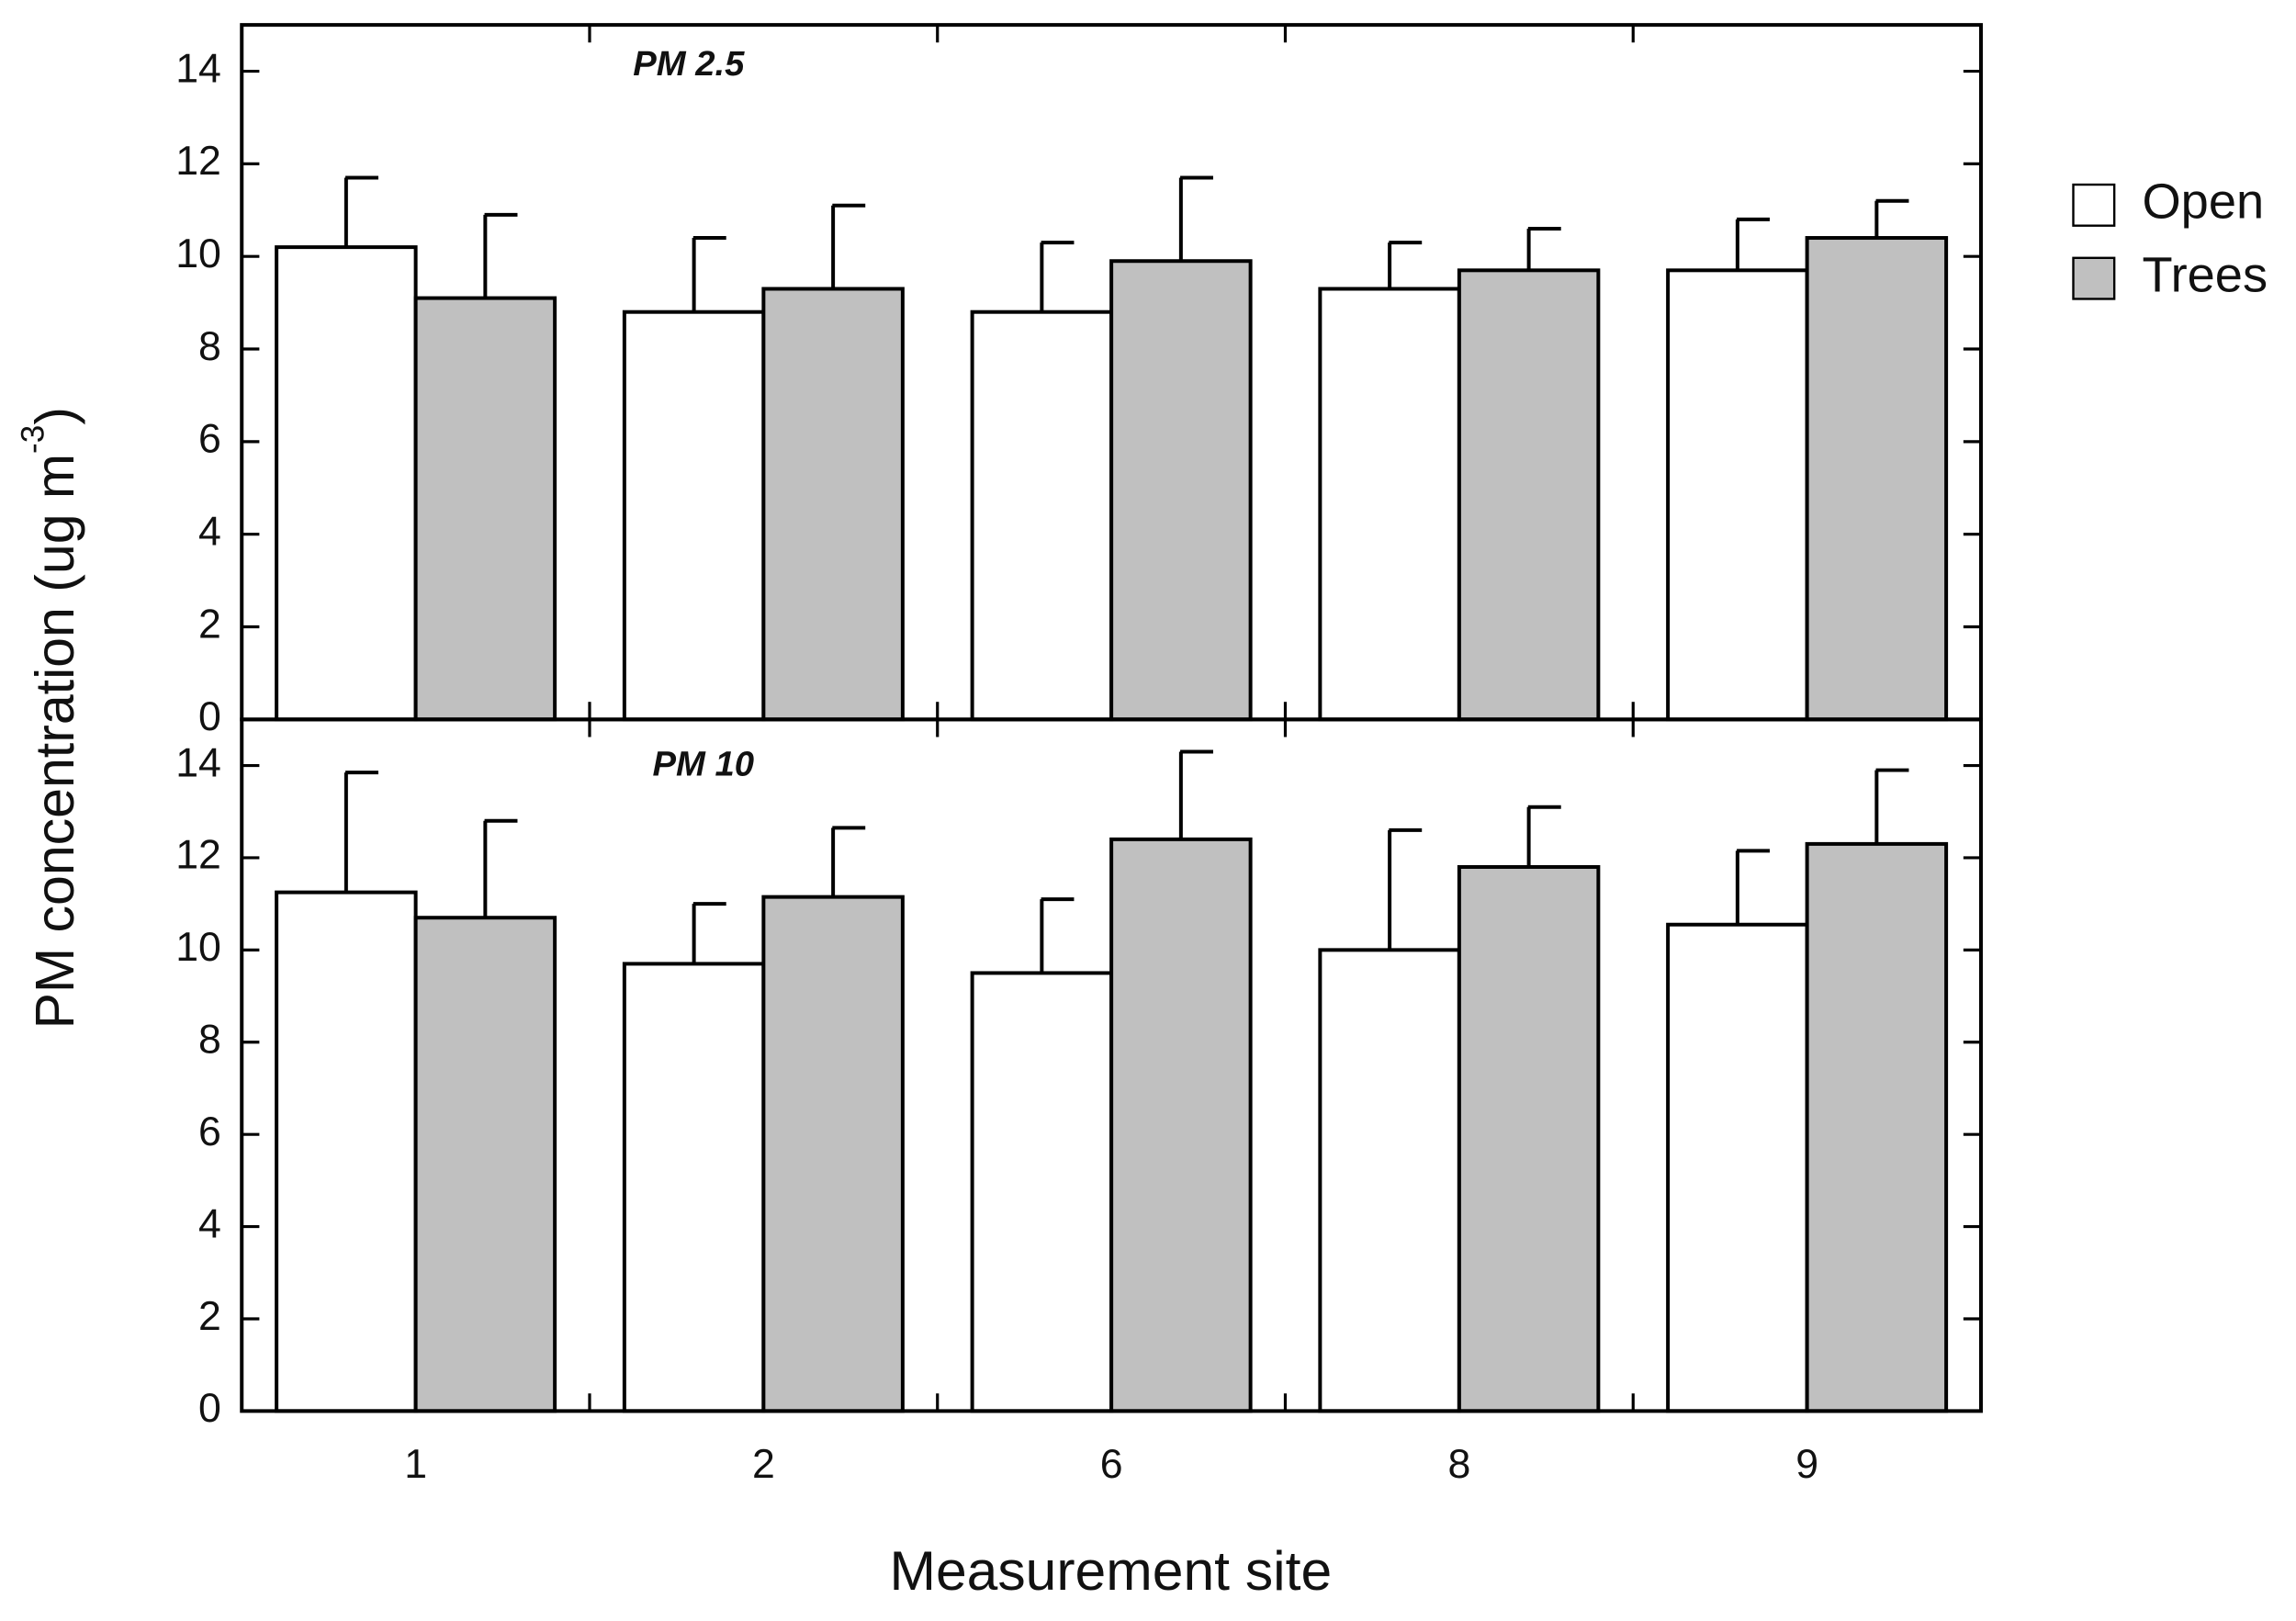 The width and height of the screenshot is (2296, 1621). Describe the element at coordinates (1806, 1464) in the screenshot. I see `x-tick-label: 9` at that location.